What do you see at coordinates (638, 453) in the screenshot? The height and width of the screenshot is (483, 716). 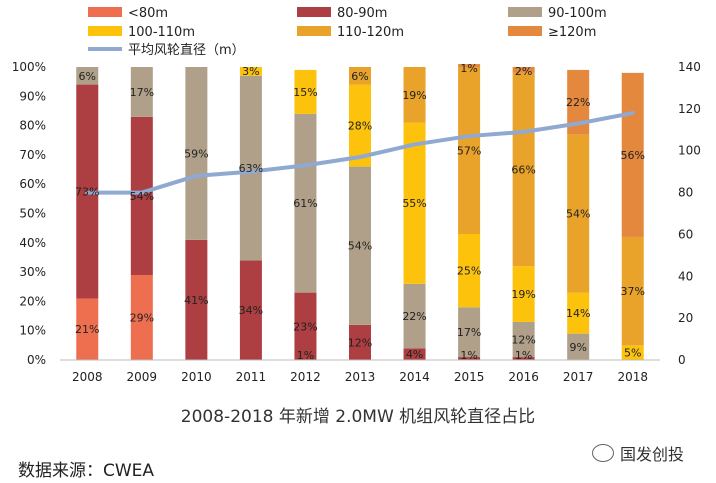 I see `watermark: 国发创投` at bounding box center [638, 453].